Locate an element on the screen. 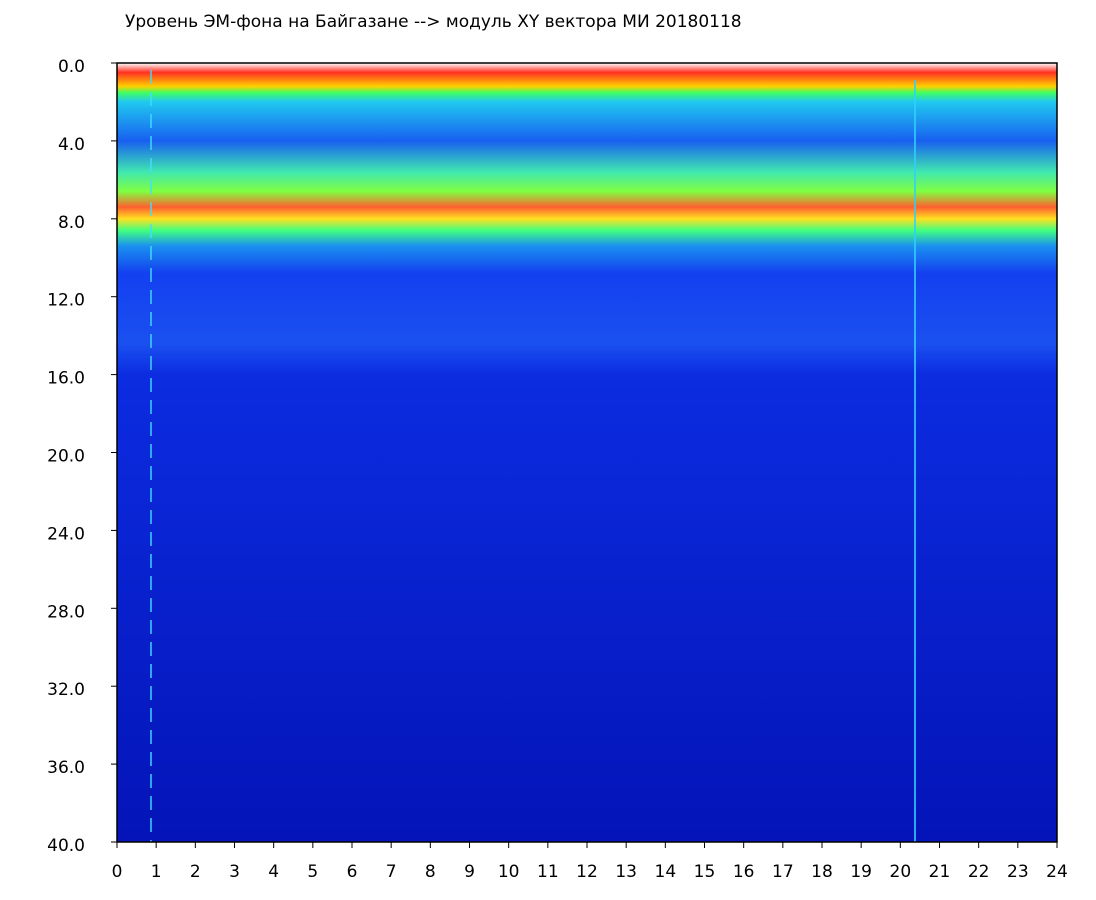 The image size is (1096, 900). y-tick-label: 36.0 is located at coordinates (66, 768).